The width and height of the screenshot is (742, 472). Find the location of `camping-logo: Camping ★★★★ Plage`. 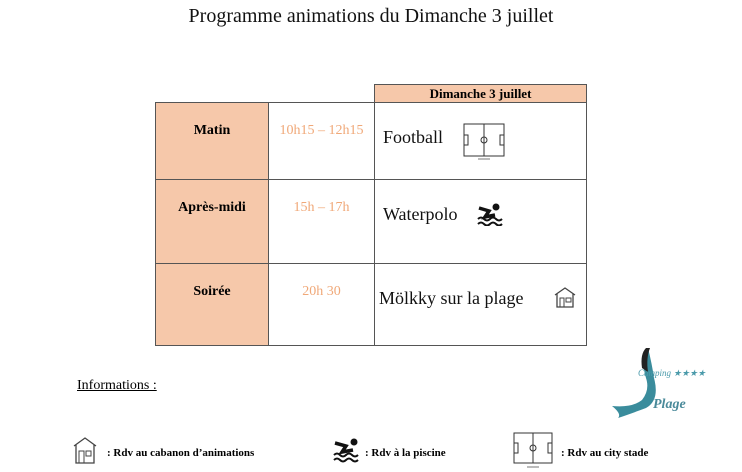

camping-logo: Camping ★★★★ Plage is located at coordinates (670, 382).